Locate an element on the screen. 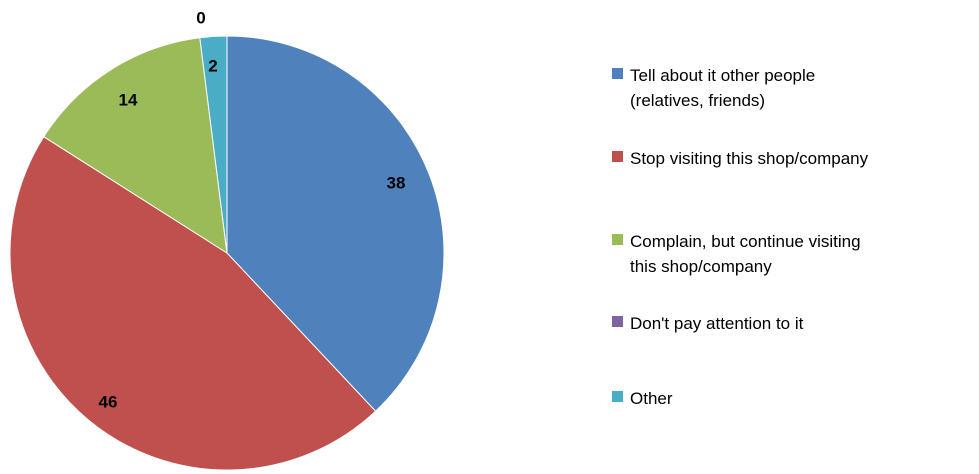 Image resolution: width=979 pixels, height=474 pixels. legend-swatch-no-attention is located at coordinates (617, 321).